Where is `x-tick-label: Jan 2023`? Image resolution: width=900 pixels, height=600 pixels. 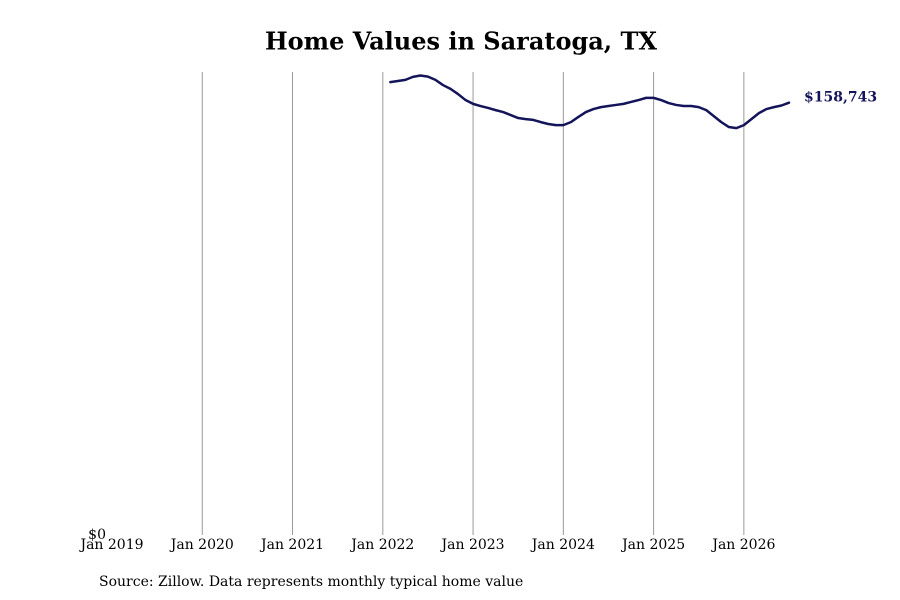 x-tick-label: Jan 2023 is located at coordinates (472, 545).